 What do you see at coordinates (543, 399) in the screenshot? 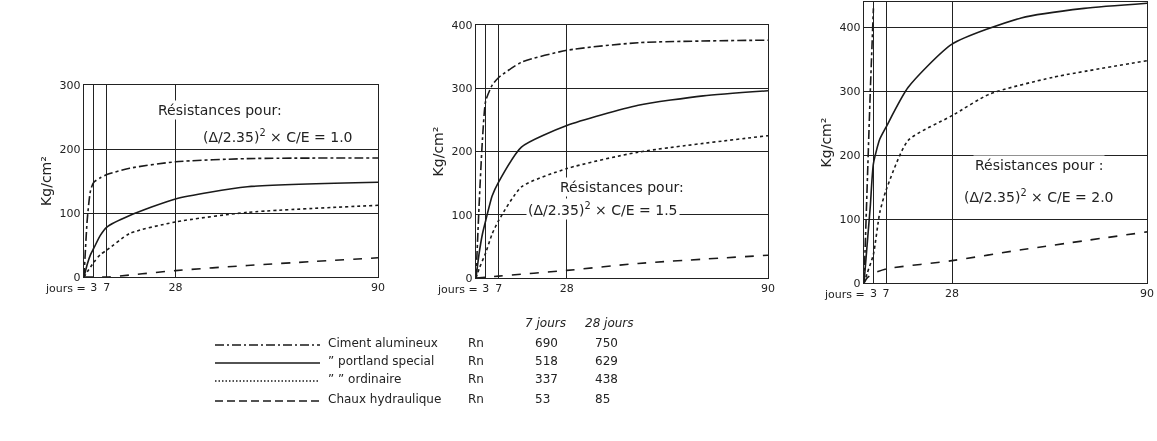
I see `data-label: 53` at bounding box center [543, 399].